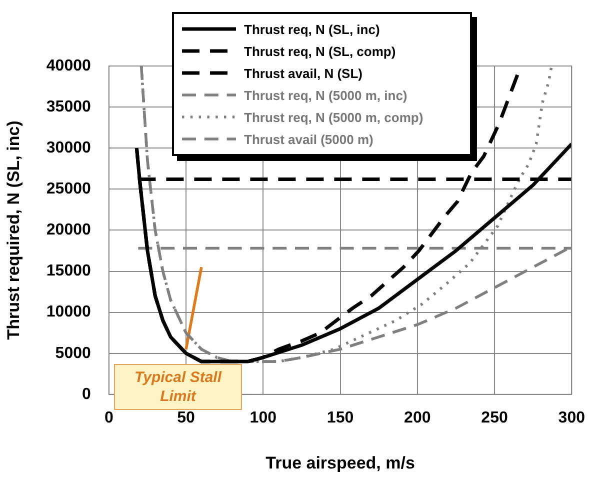 This screenshot has height=492, width=599. Describe the element at coordinates (68, 148) in the screenshot. I see `y-tick-label: 30000` at that location.